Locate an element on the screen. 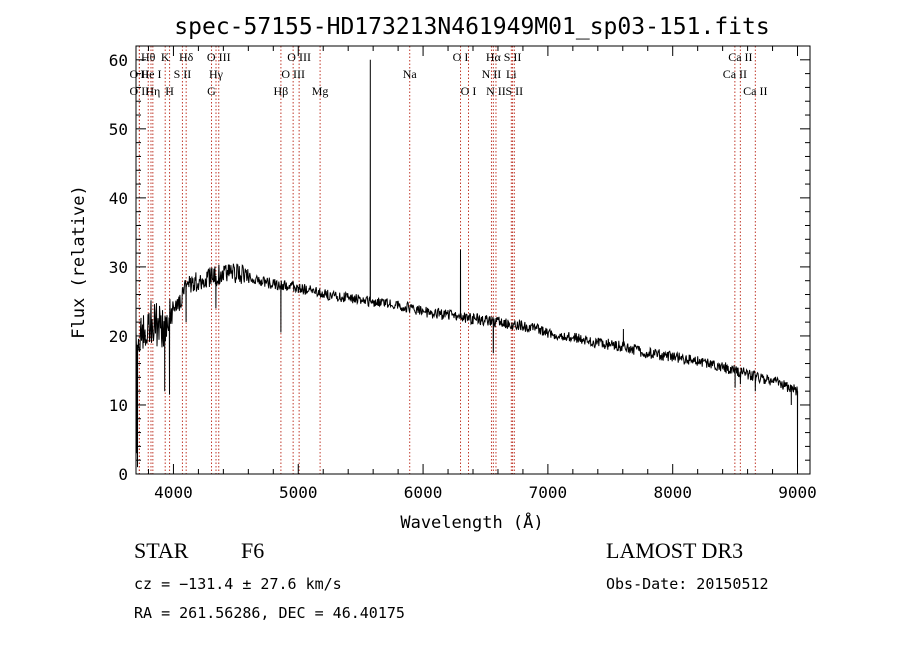  coordinates: RA = 261.56286, DEC = 46.40175 is located at coordinates (269, 613).